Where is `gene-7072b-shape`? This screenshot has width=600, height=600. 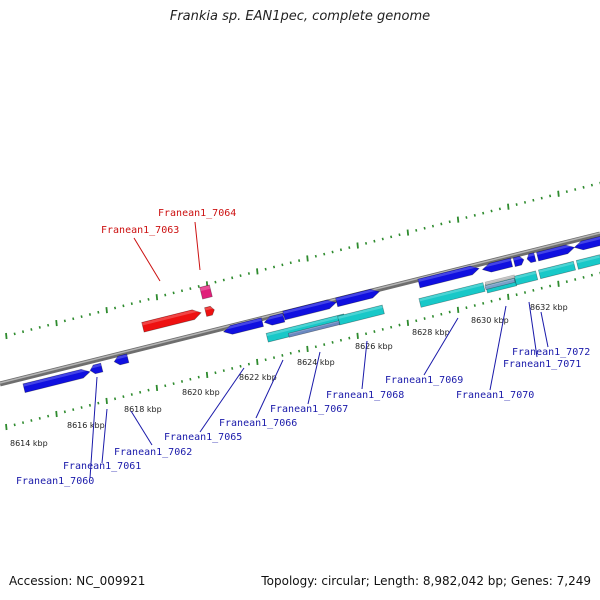 gene-7072b-shape is located at coordinates (586, 243).